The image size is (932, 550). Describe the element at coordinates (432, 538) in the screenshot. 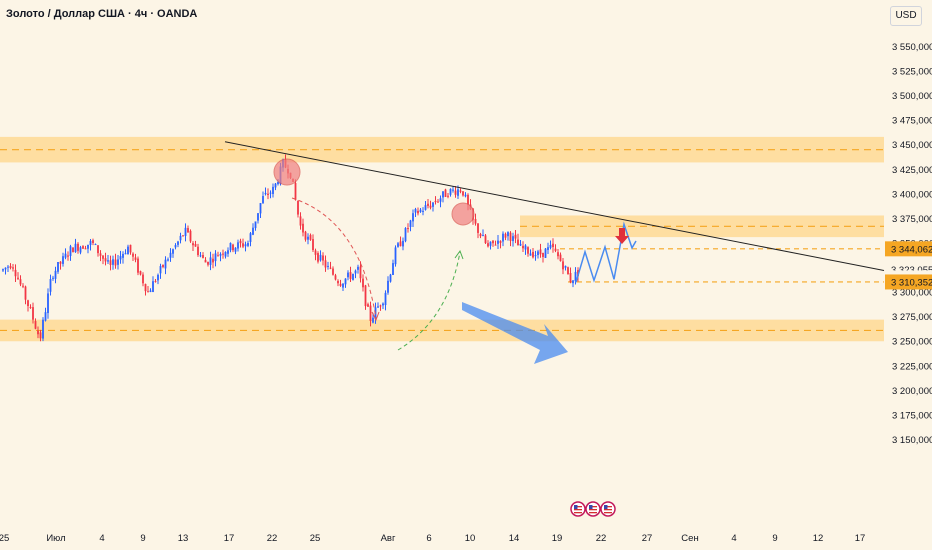

I see `time-axis: 25 Июл 4 9 13 17 22 25 Авг 6 10 14 19 22 27 Сен 4 9 12 17` at that location.